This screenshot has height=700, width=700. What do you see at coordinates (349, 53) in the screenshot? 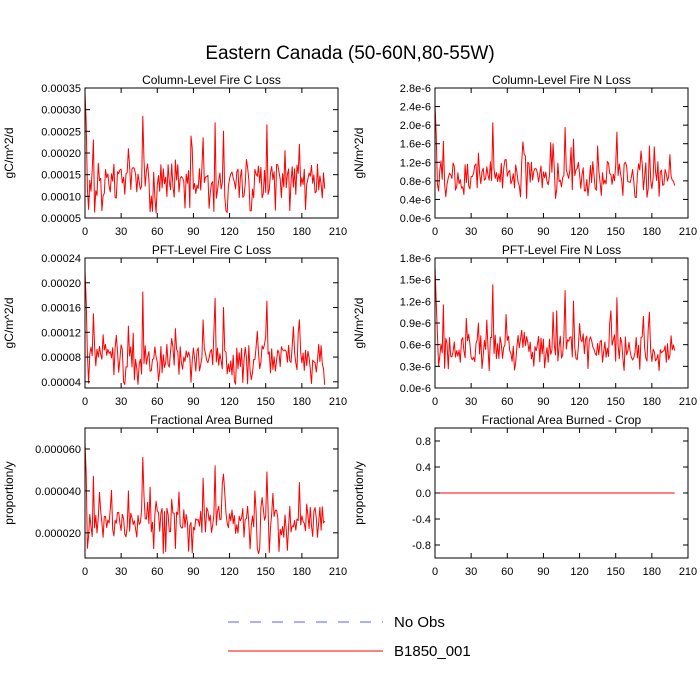
I see `main-title: Eastern Canada (50-60N,80-55W)` at bounding box center [349, 53].